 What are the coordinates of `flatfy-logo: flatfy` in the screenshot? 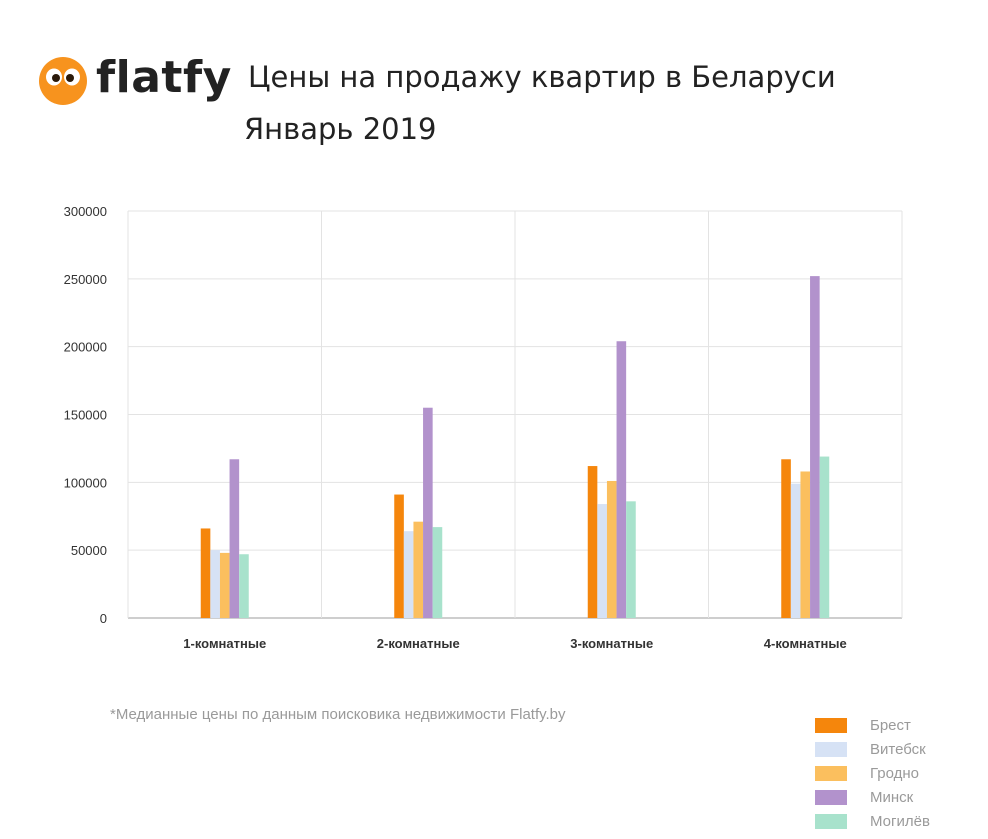 It's located at (134, 80).